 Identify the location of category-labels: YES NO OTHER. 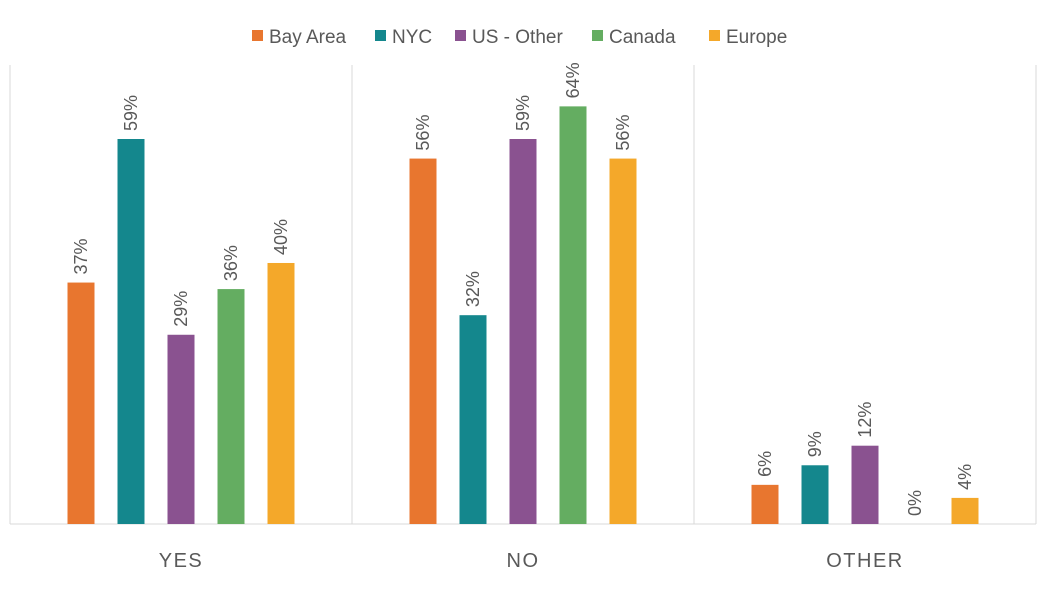
(531, 561).